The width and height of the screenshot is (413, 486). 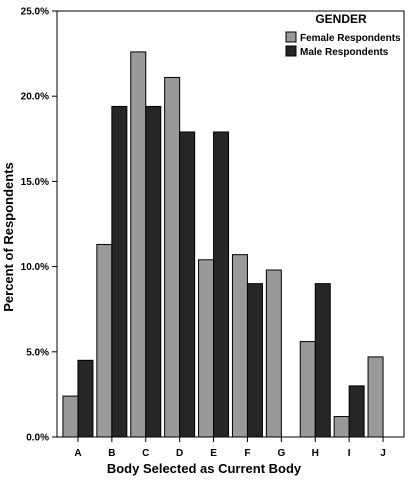 I want to click on x-tick-label: H, so click(x=315, y=453).